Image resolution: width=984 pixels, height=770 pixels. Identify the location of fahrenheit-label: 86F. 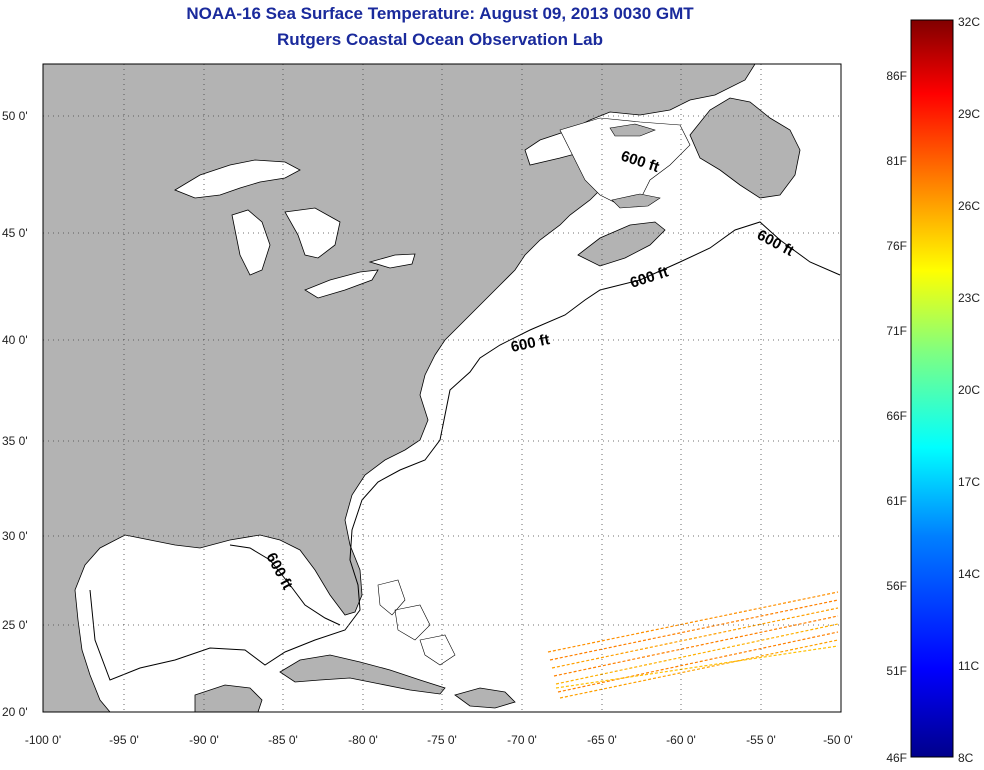
(896, 76).